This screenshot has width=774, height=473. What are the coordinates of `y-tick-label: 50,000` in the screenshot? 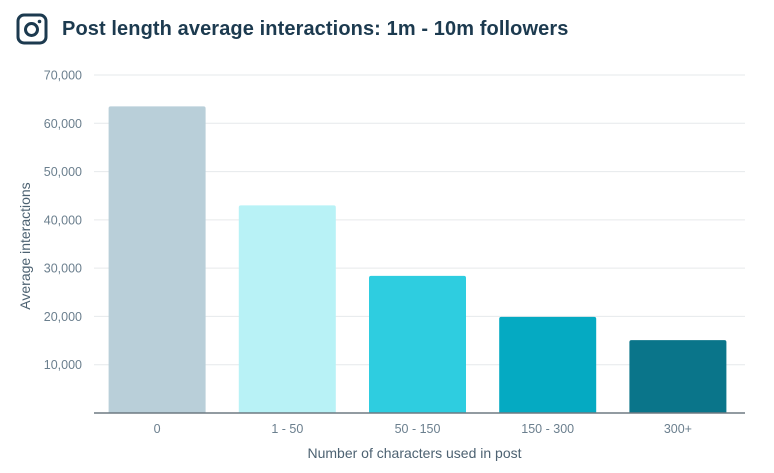 It's located at (63, 172).